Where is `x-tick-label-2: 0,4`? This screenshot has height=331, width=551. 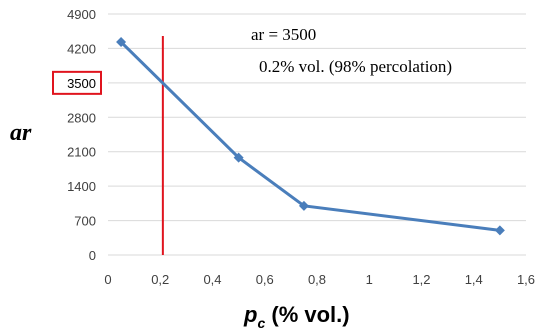 x-tick-label-2: 0,4 is located at coordinates (212, 279).